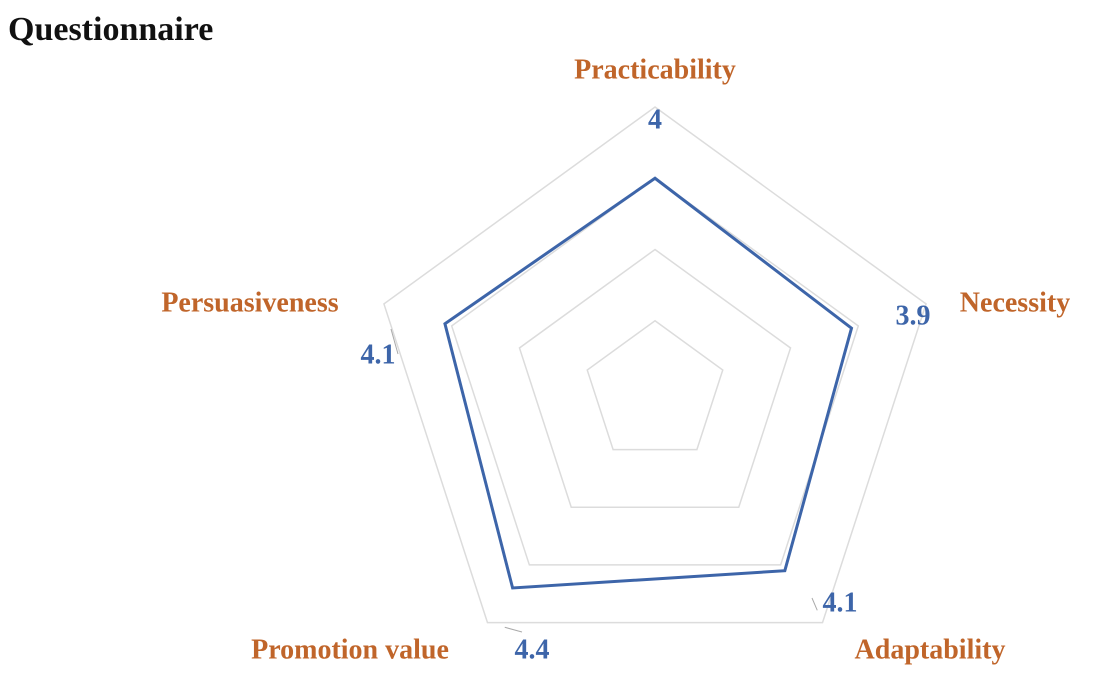  Describe the element at coordinates (110, 29) in the screenshot. I see `chart-title: Questionnaire` at that location.